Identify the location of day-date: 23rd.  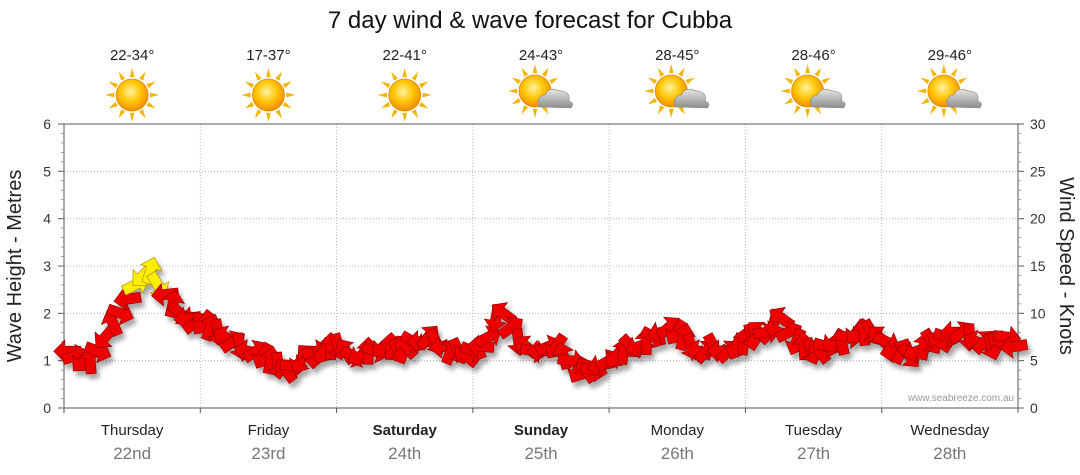
(268, 453).